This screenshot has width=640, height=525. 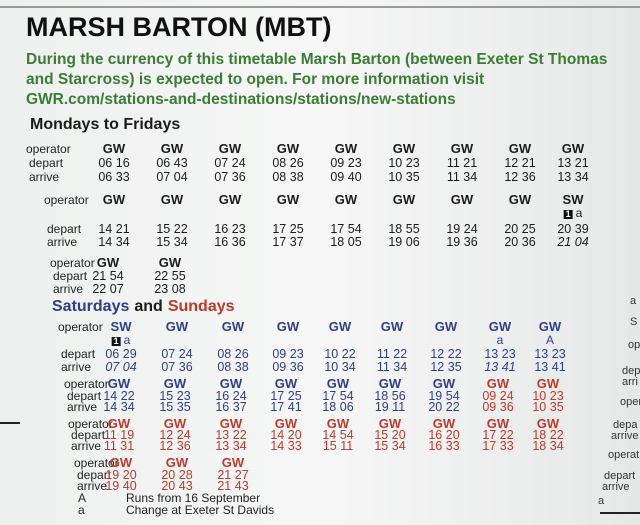 What do you see at coordinates (392, 367) in the screenshot?
I see `arrive-time: 11 34` at bounding box center [392, 367].